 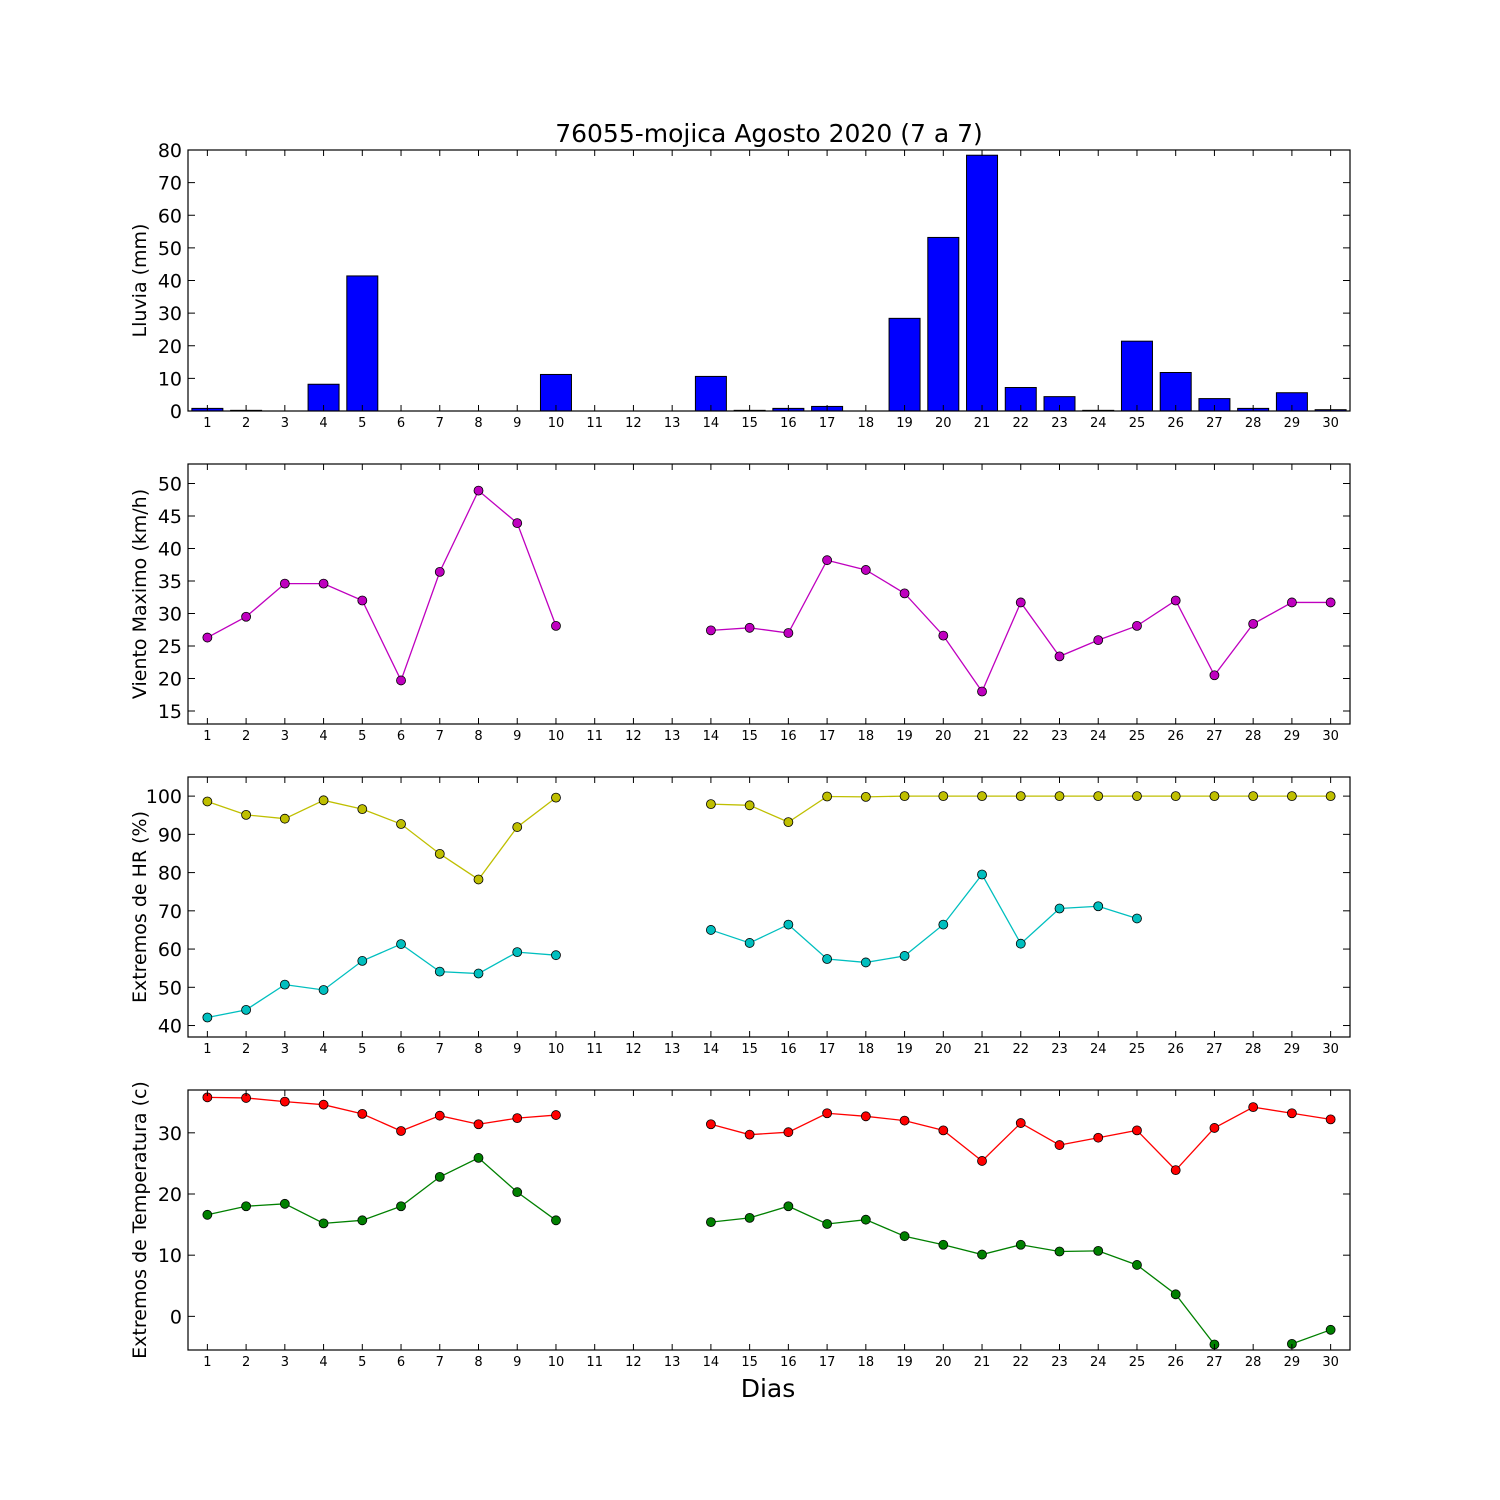 I want to click on y-tick-label: 90, so click(x=170, y=835).